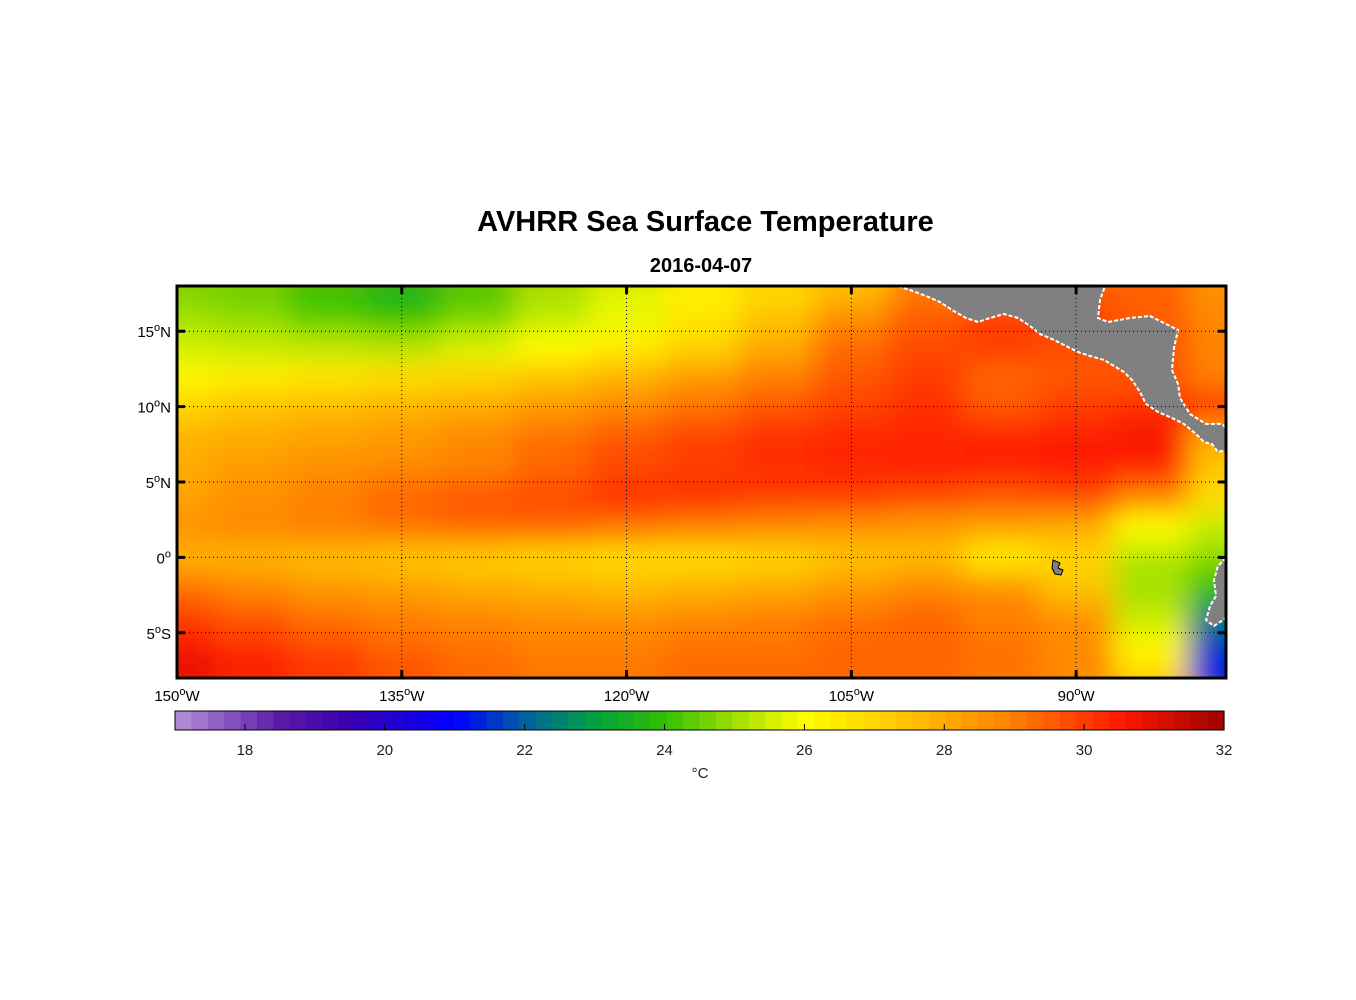  What do you see at coordinates (1224, 750) in the screenshot?
I see `colorbar-tick-label: 32` at bounding box center [1224, 750].